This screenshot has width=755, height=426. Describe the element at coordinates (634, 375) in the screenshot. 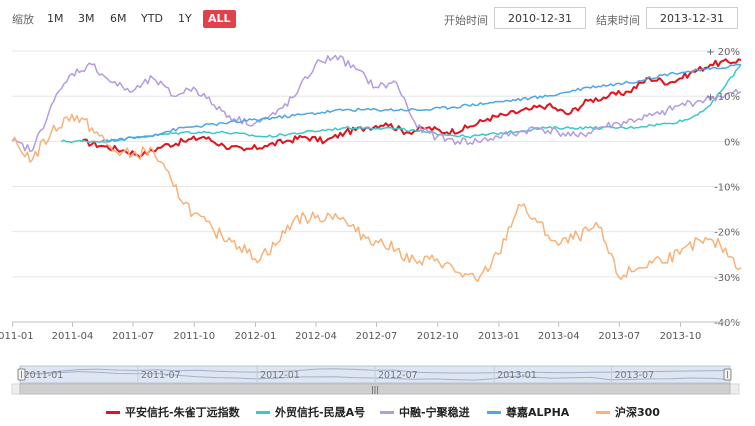

I see `navigator-label: 2013-07` at that location.